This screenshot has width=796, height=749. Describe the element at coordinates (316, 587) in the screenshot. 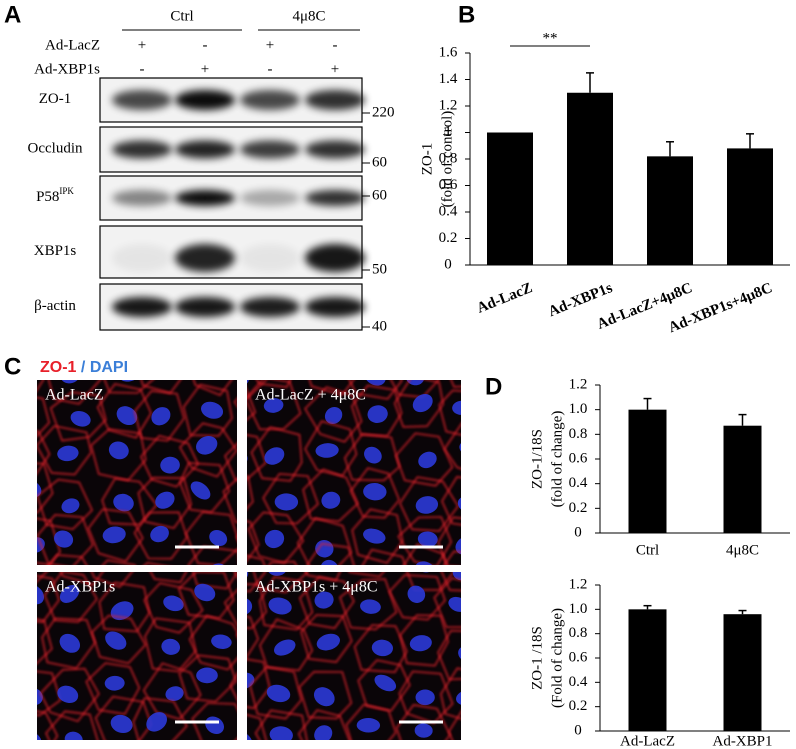

I see `micrograph-label: Ad-XBP1s + 4μ8C` at that location.